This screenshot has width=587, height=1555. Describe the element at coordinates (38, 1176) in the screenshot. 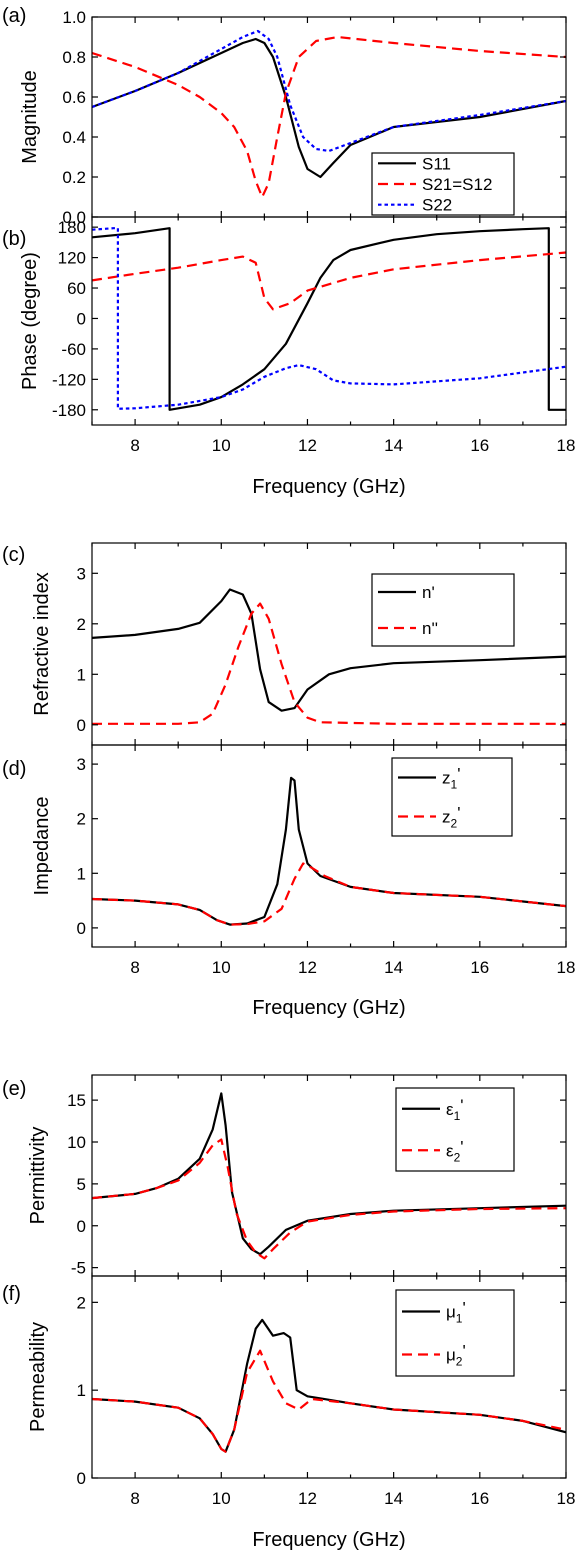

I see `y-axis-title: Permittivity` at that location.